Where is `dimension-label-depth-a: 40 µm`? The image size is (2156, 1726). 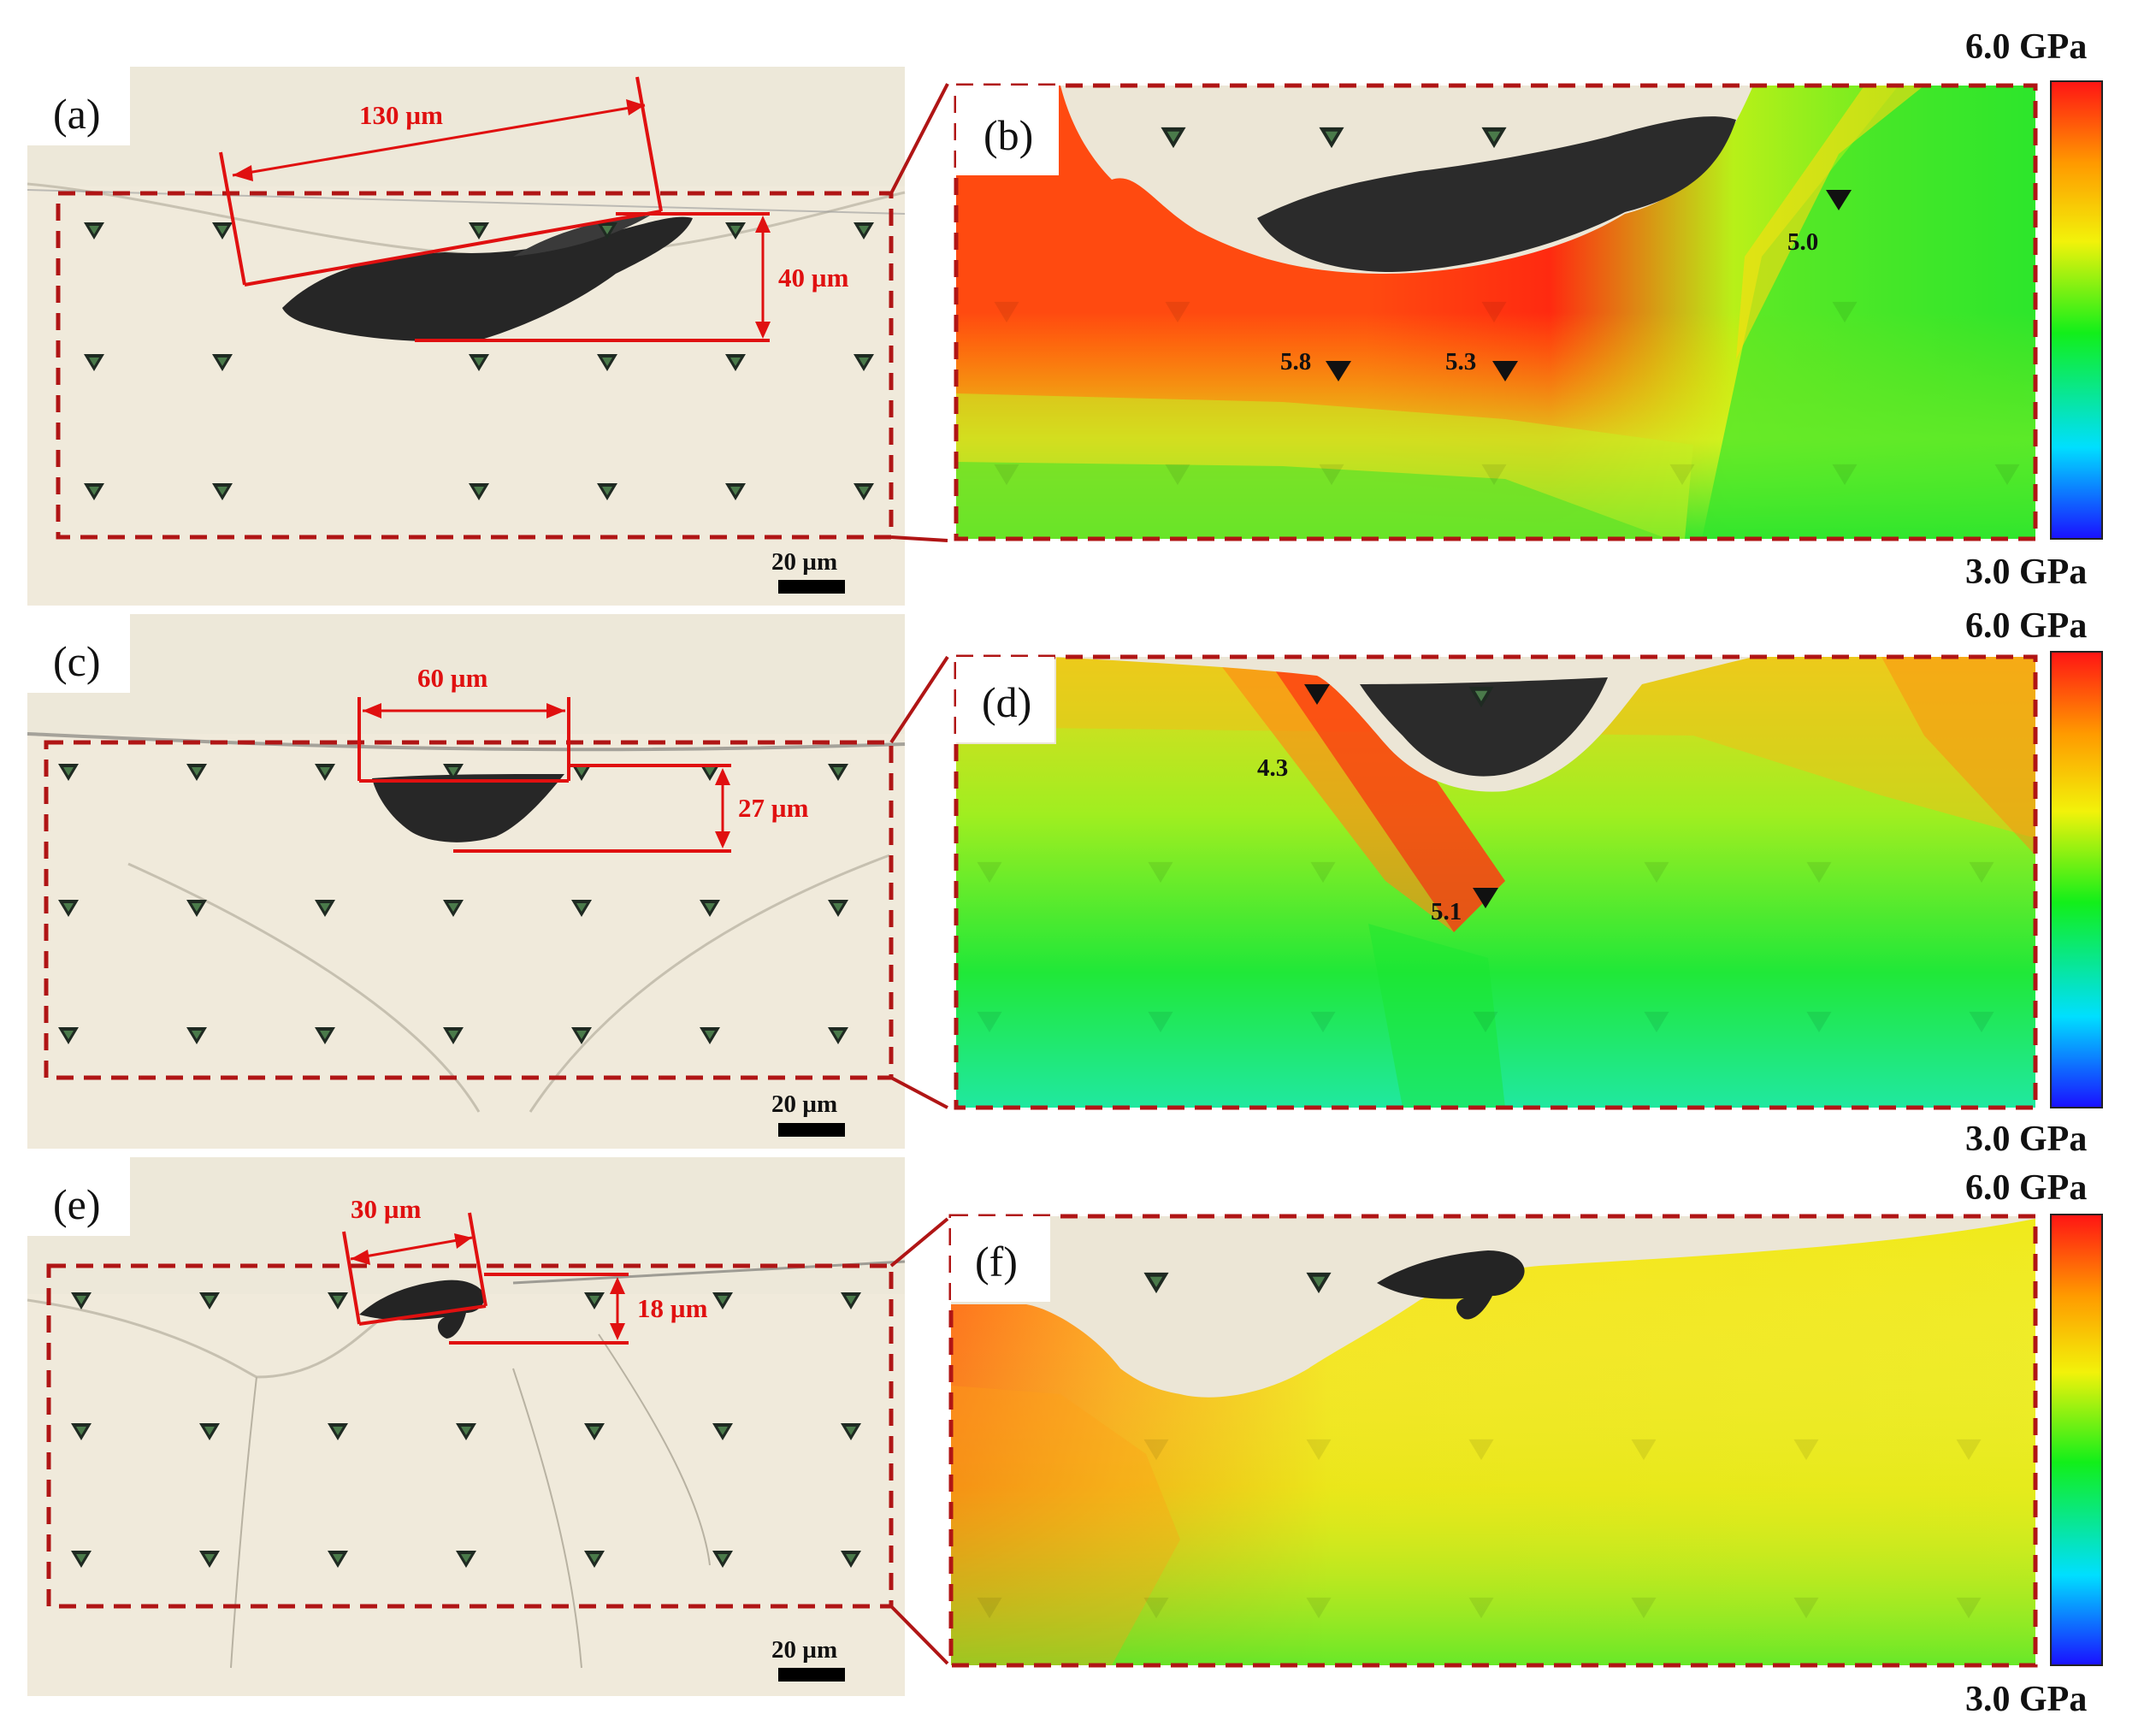 dimension-label-depth-a: 40 µm is located at coordinates (813, 278).